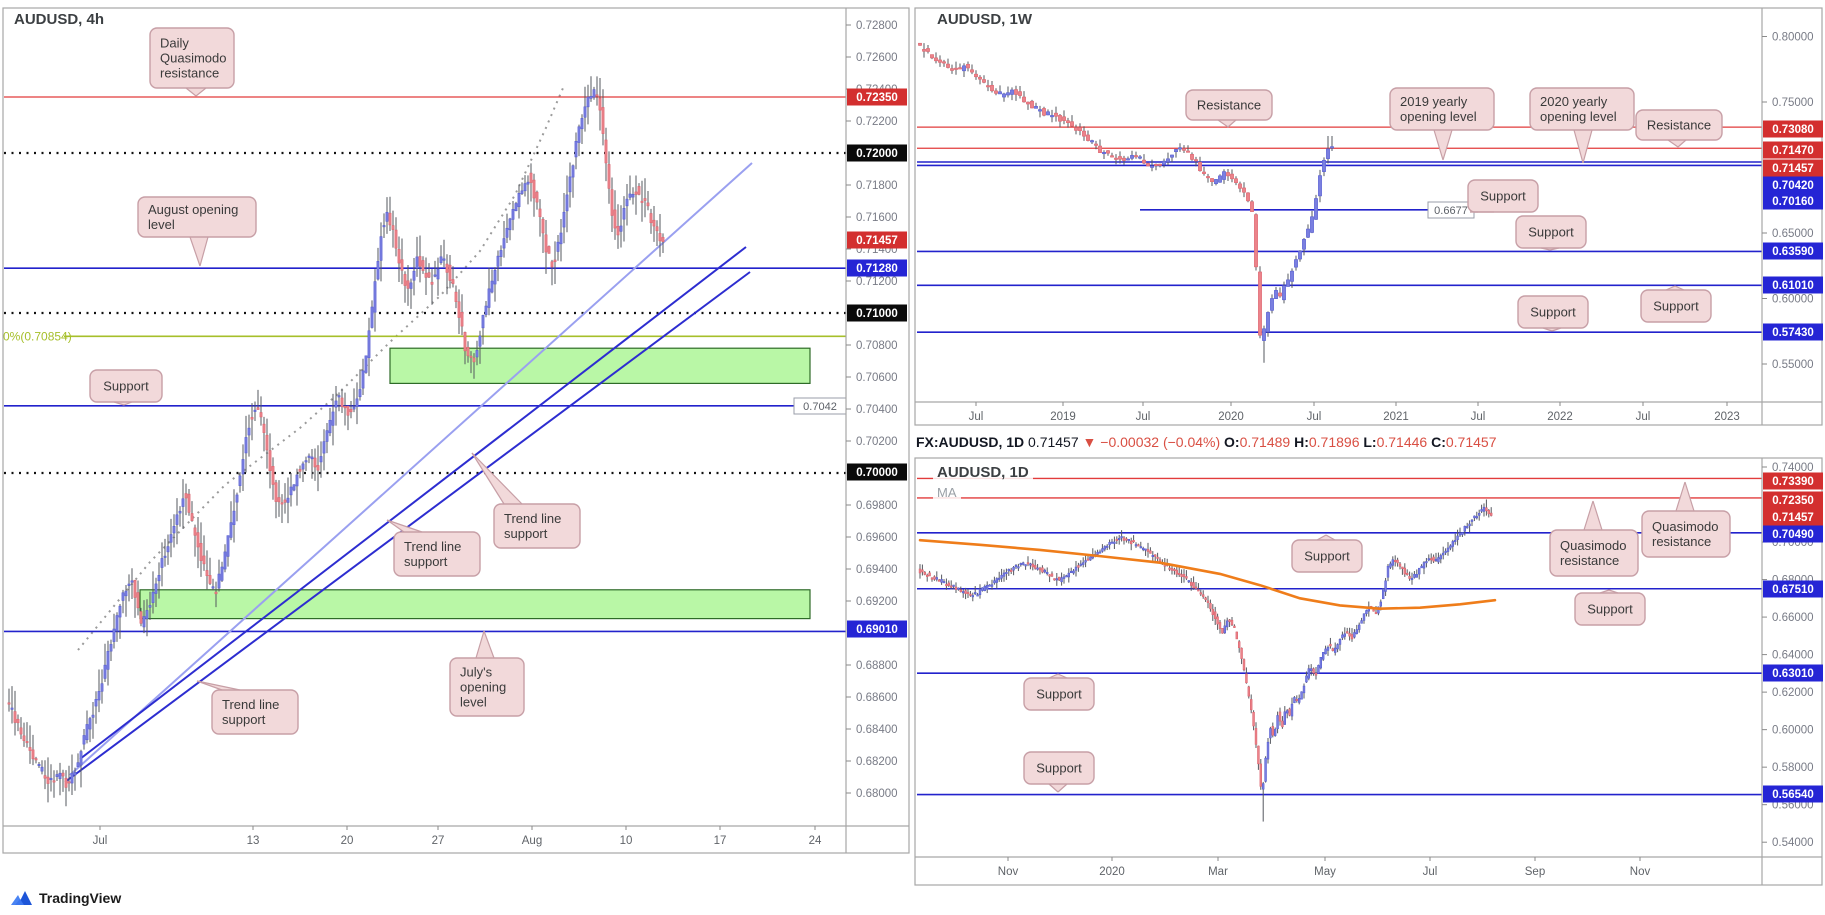  I want to click on price-label-text: 0.63010, so click(1793, 674).